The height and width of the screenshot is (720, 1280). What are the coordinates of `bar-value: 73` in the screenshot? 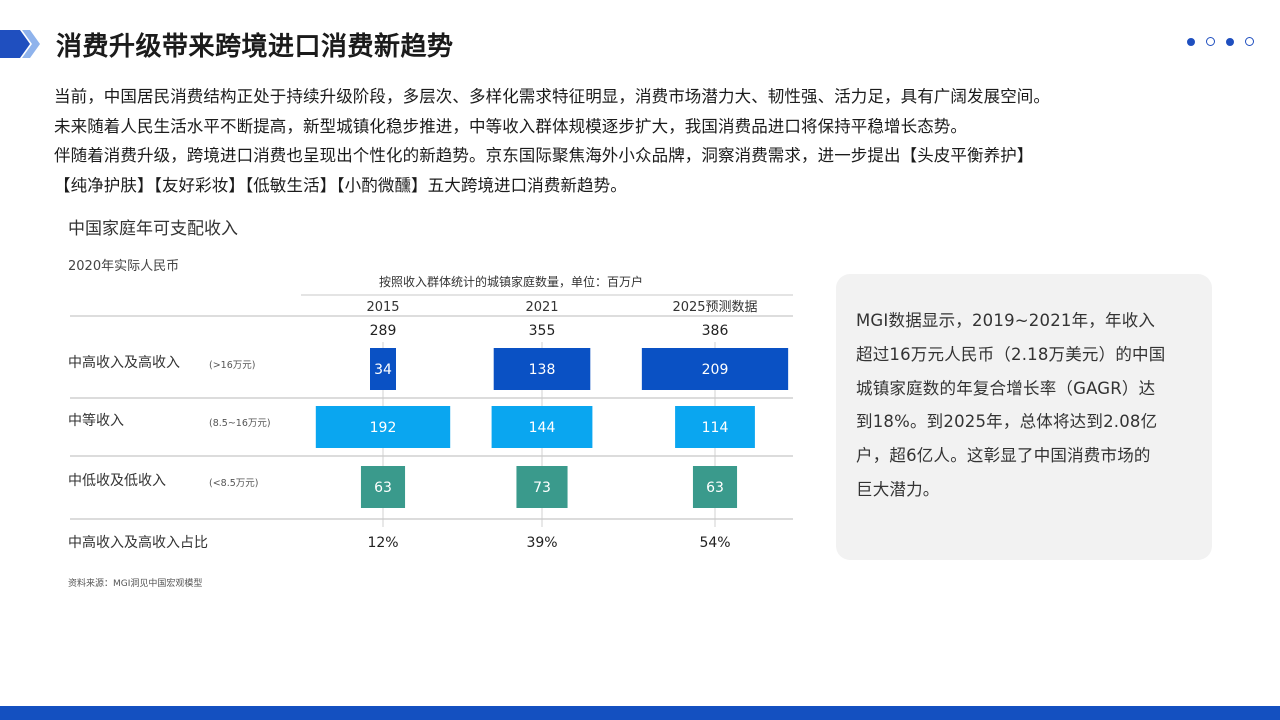 It's located at (542, 488).